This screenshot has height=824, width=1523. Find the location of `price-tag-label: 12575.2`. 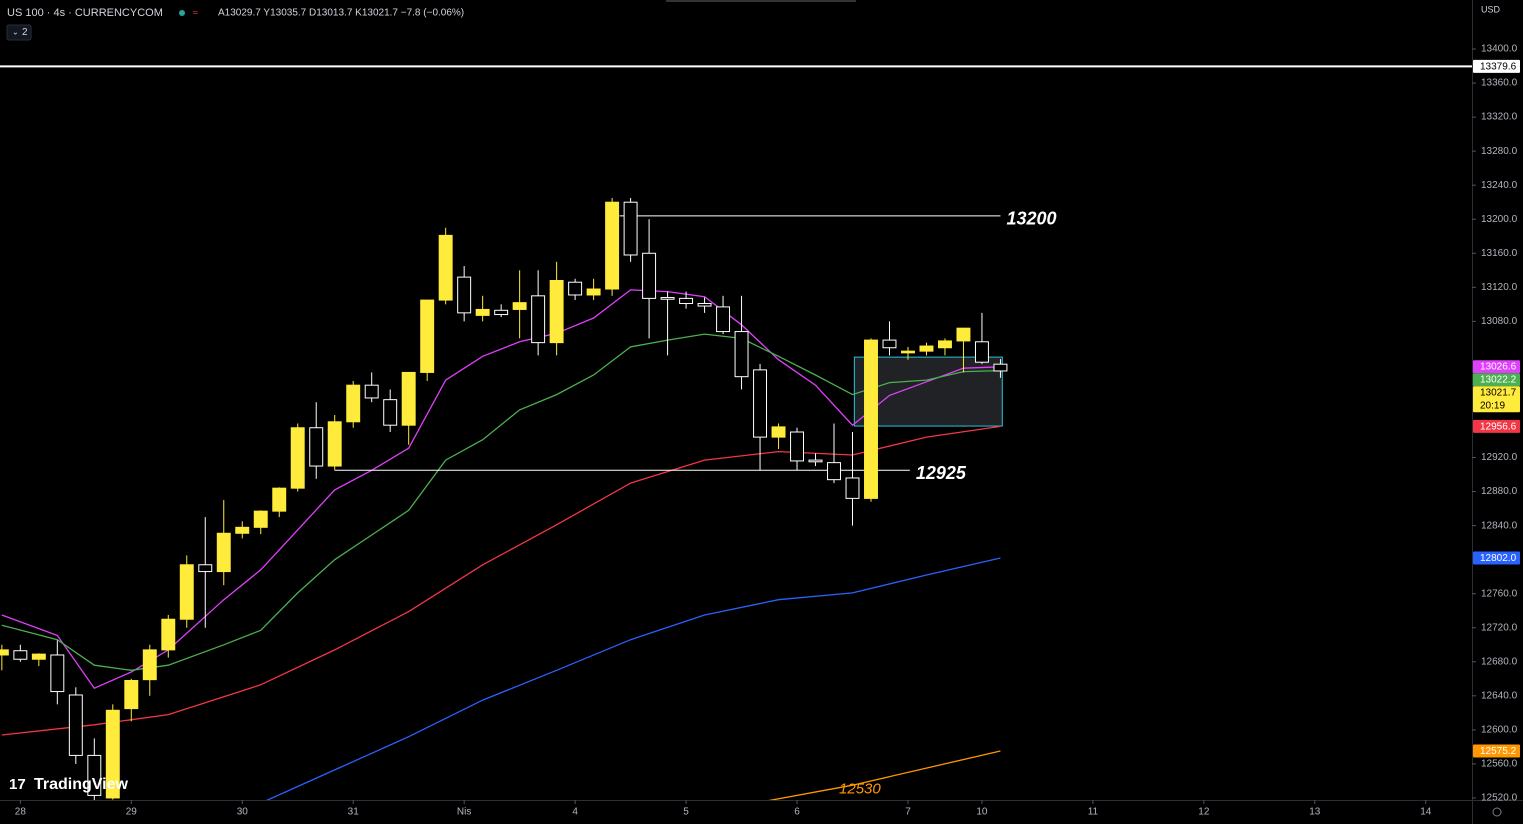

price-tag-label: 12575.2 is located at coordinates (1498, 751).